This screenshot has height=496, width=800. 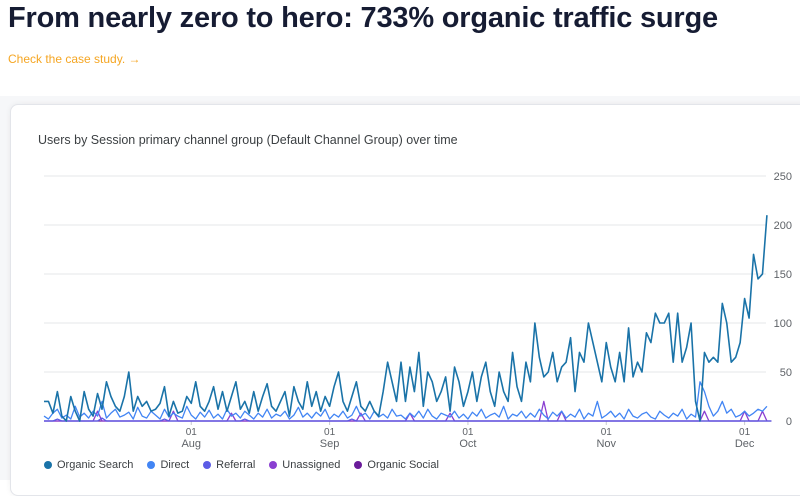 I want to click on legend-label: Organic Search, so click(x=95, y=465).